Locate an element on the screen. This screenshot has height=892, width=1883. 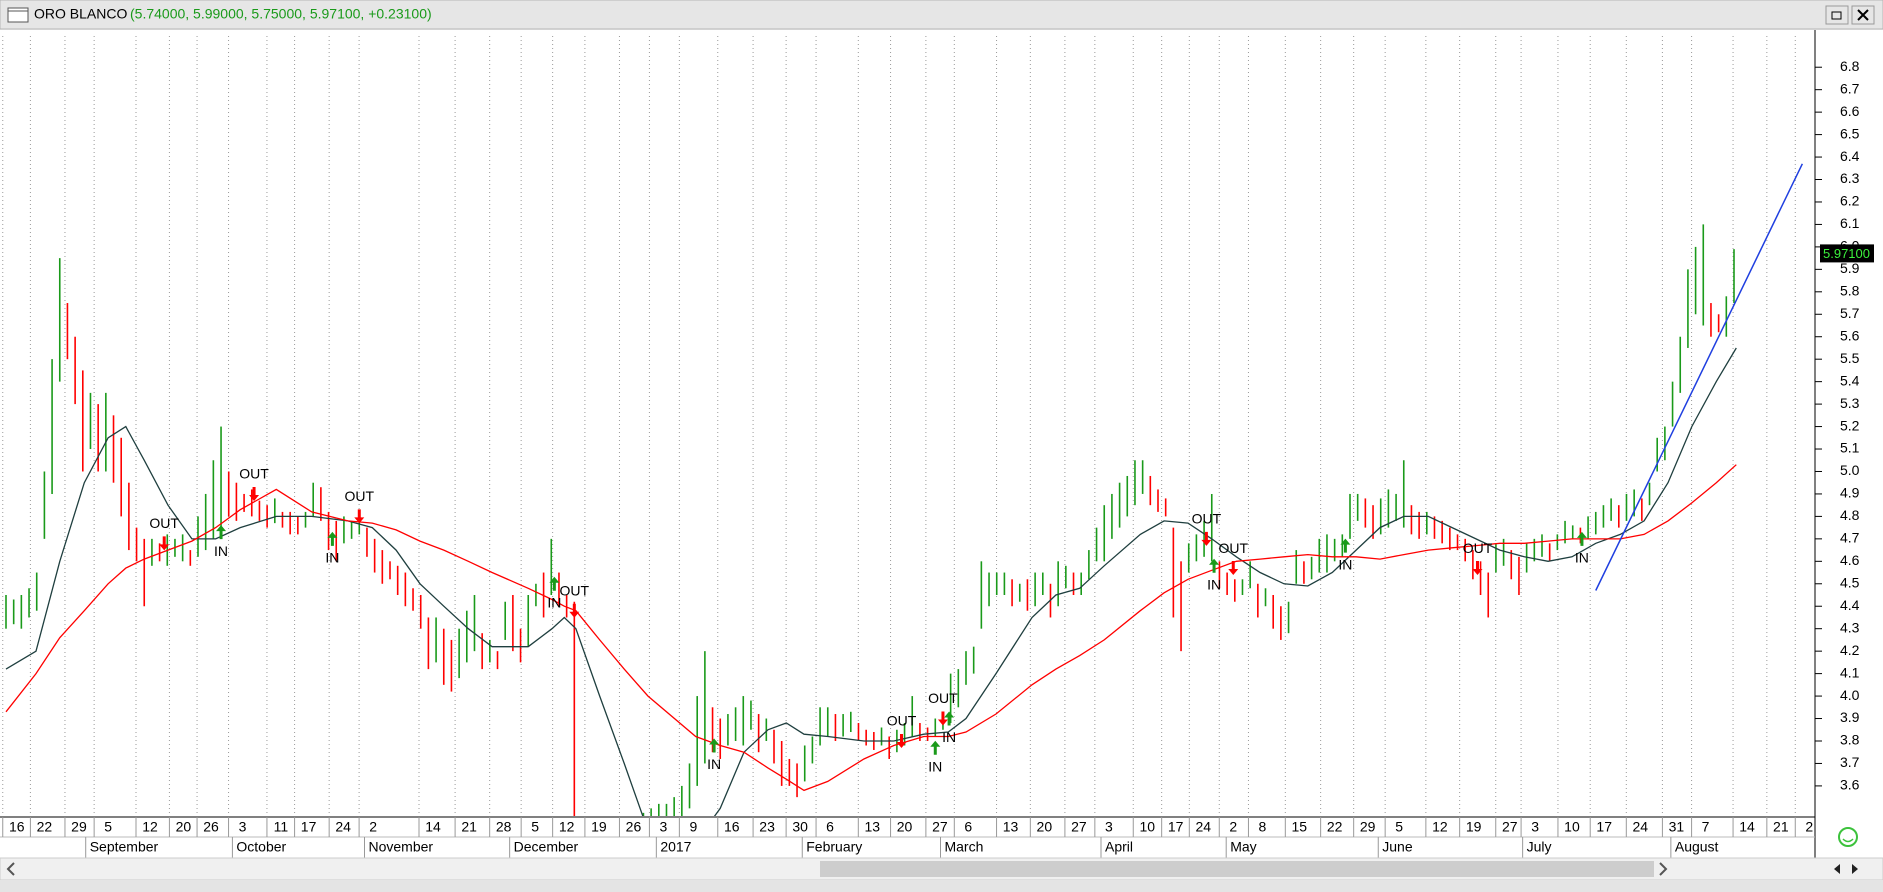
x-tick-label: 13 is located at coordinates (1011, 827).